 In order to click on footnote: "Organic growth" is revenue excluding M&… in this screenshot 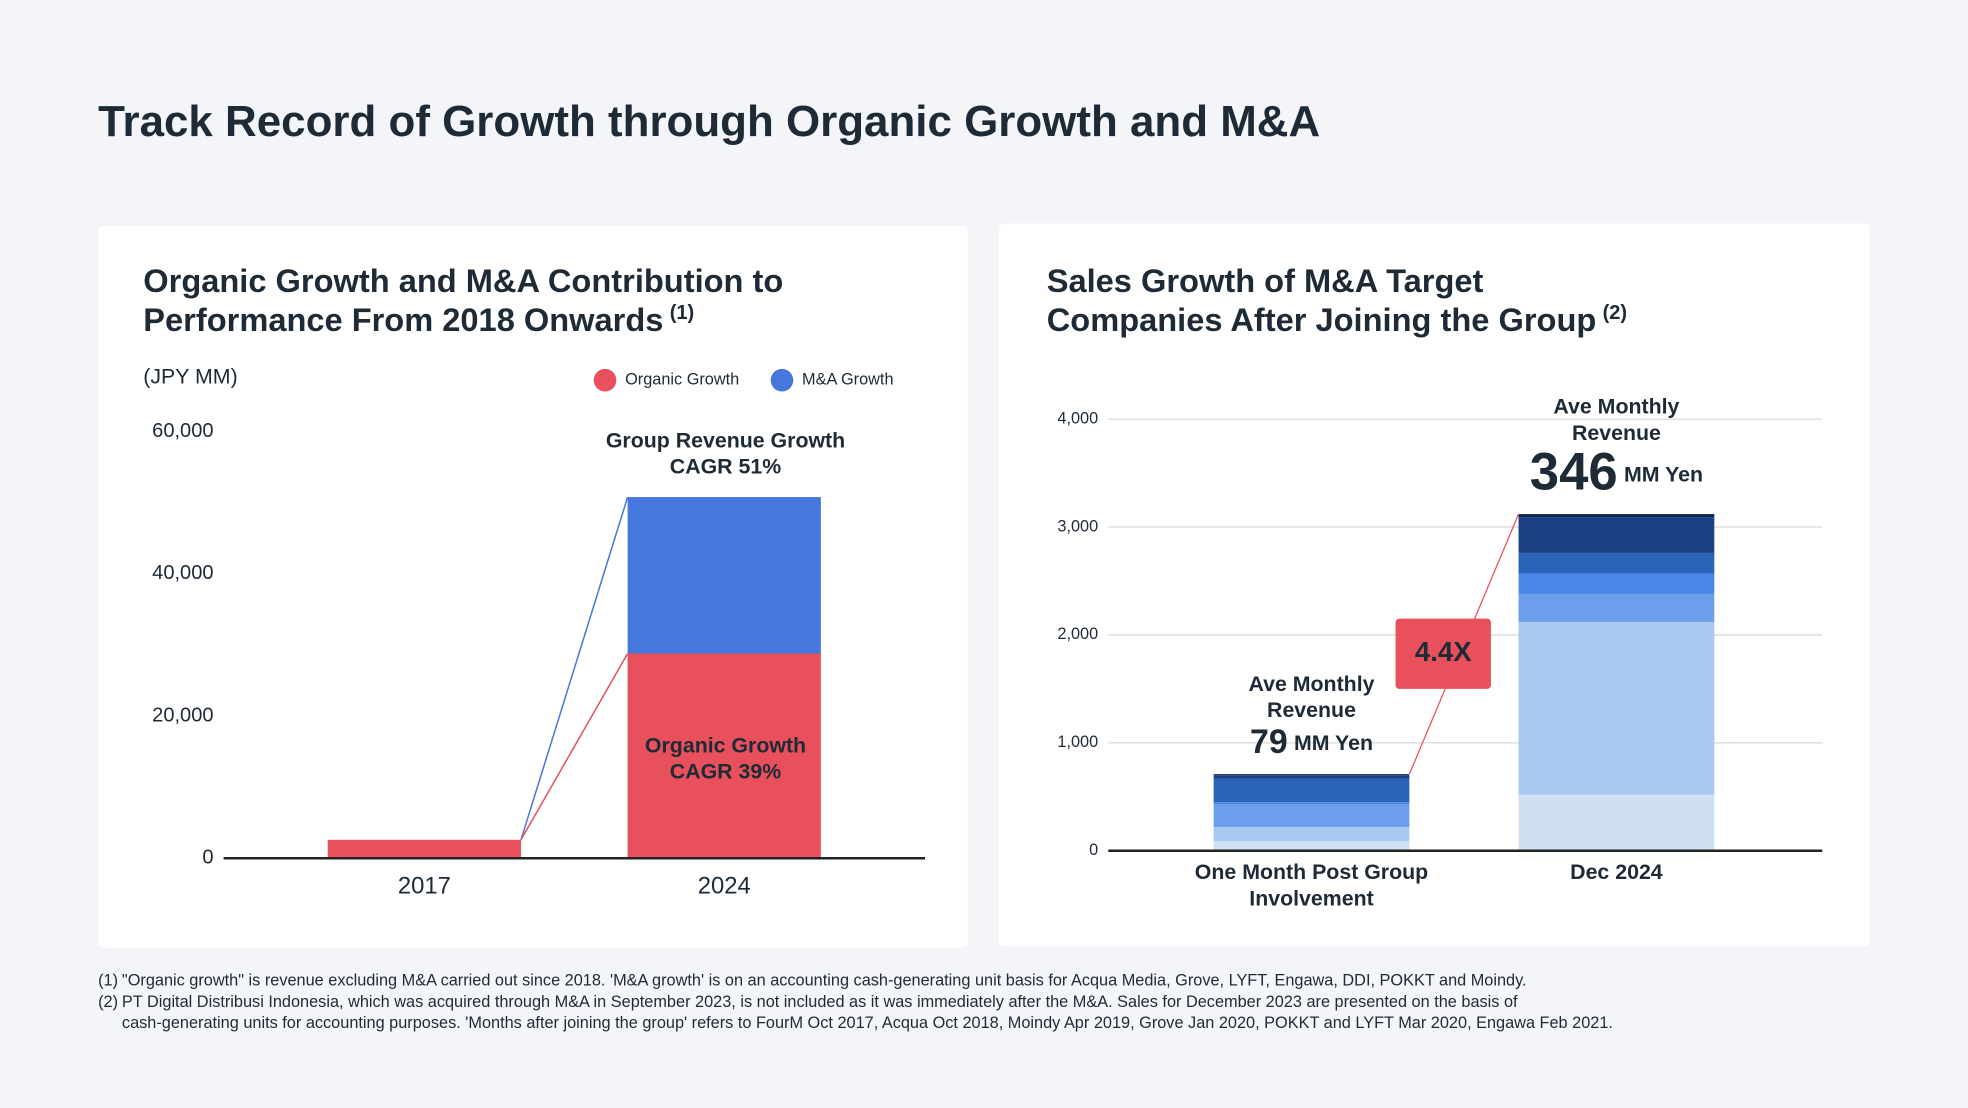, I will do `click(824, 981)`.